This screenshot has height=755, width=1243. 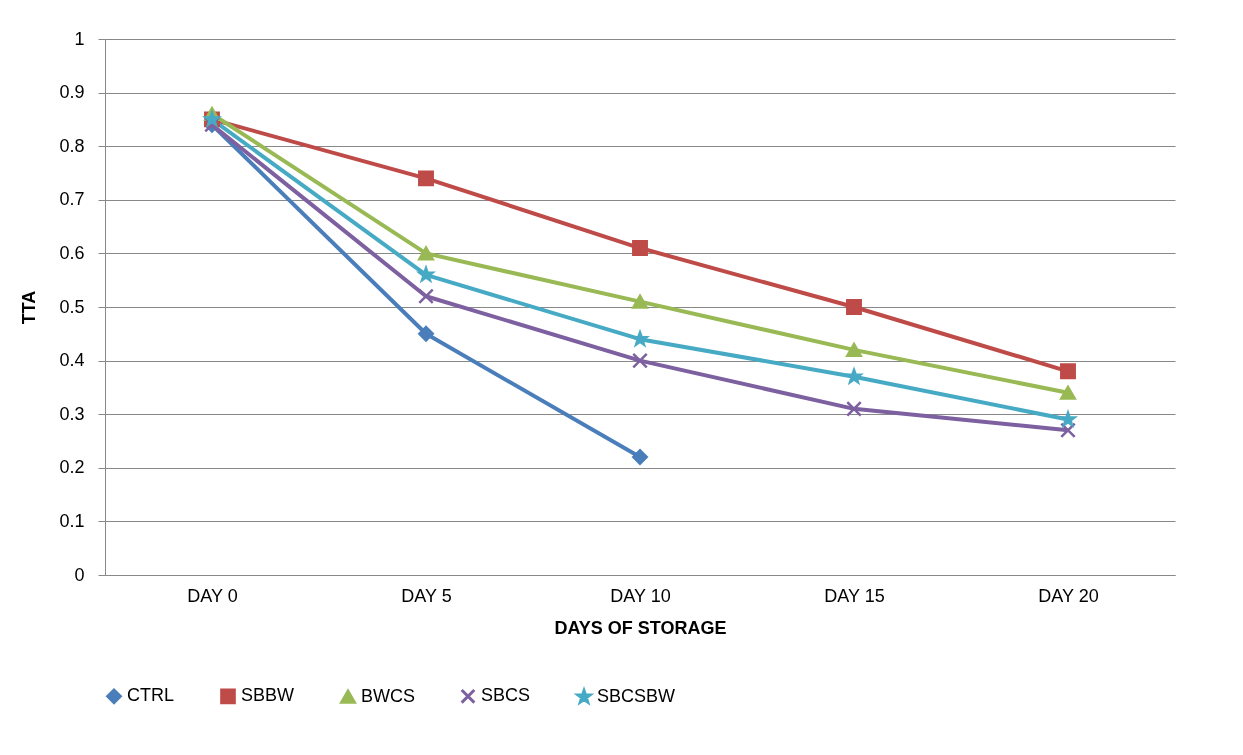 What do you see at coordinates (1068, 595) in the screenshot?
I see `x-tick-label: DAY 20` at bounding box center [1068, 595].